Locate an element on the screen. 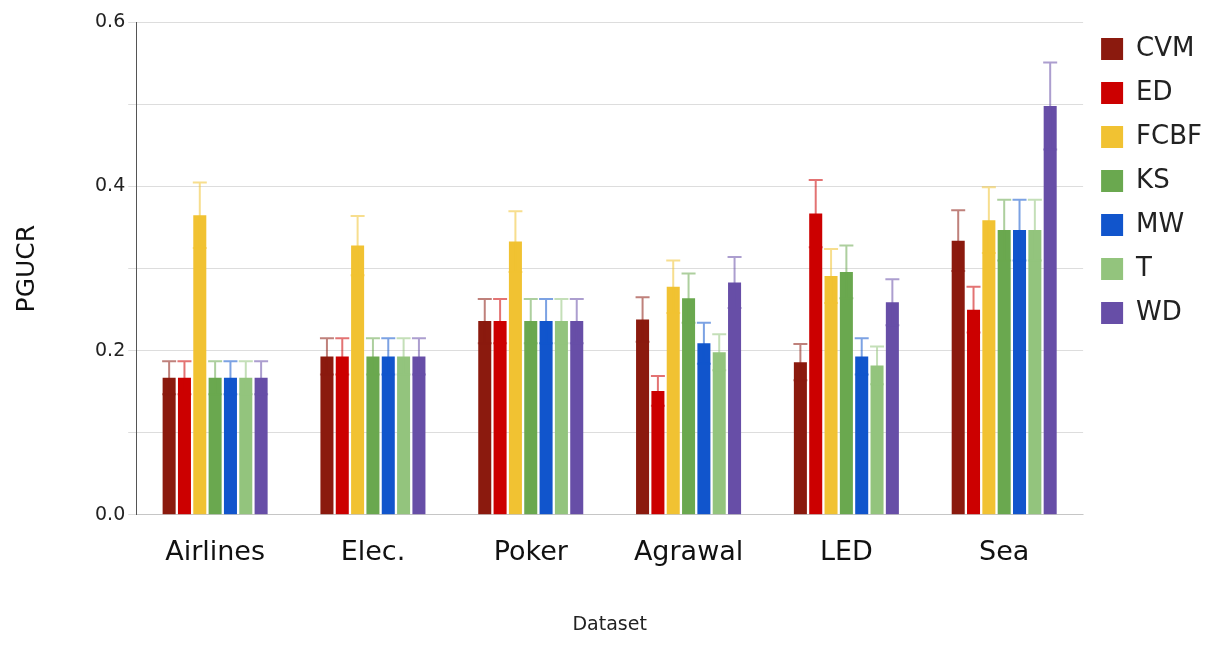 The image size is (1230, 648). legend-label: T is located at coordinates (1144, 266).